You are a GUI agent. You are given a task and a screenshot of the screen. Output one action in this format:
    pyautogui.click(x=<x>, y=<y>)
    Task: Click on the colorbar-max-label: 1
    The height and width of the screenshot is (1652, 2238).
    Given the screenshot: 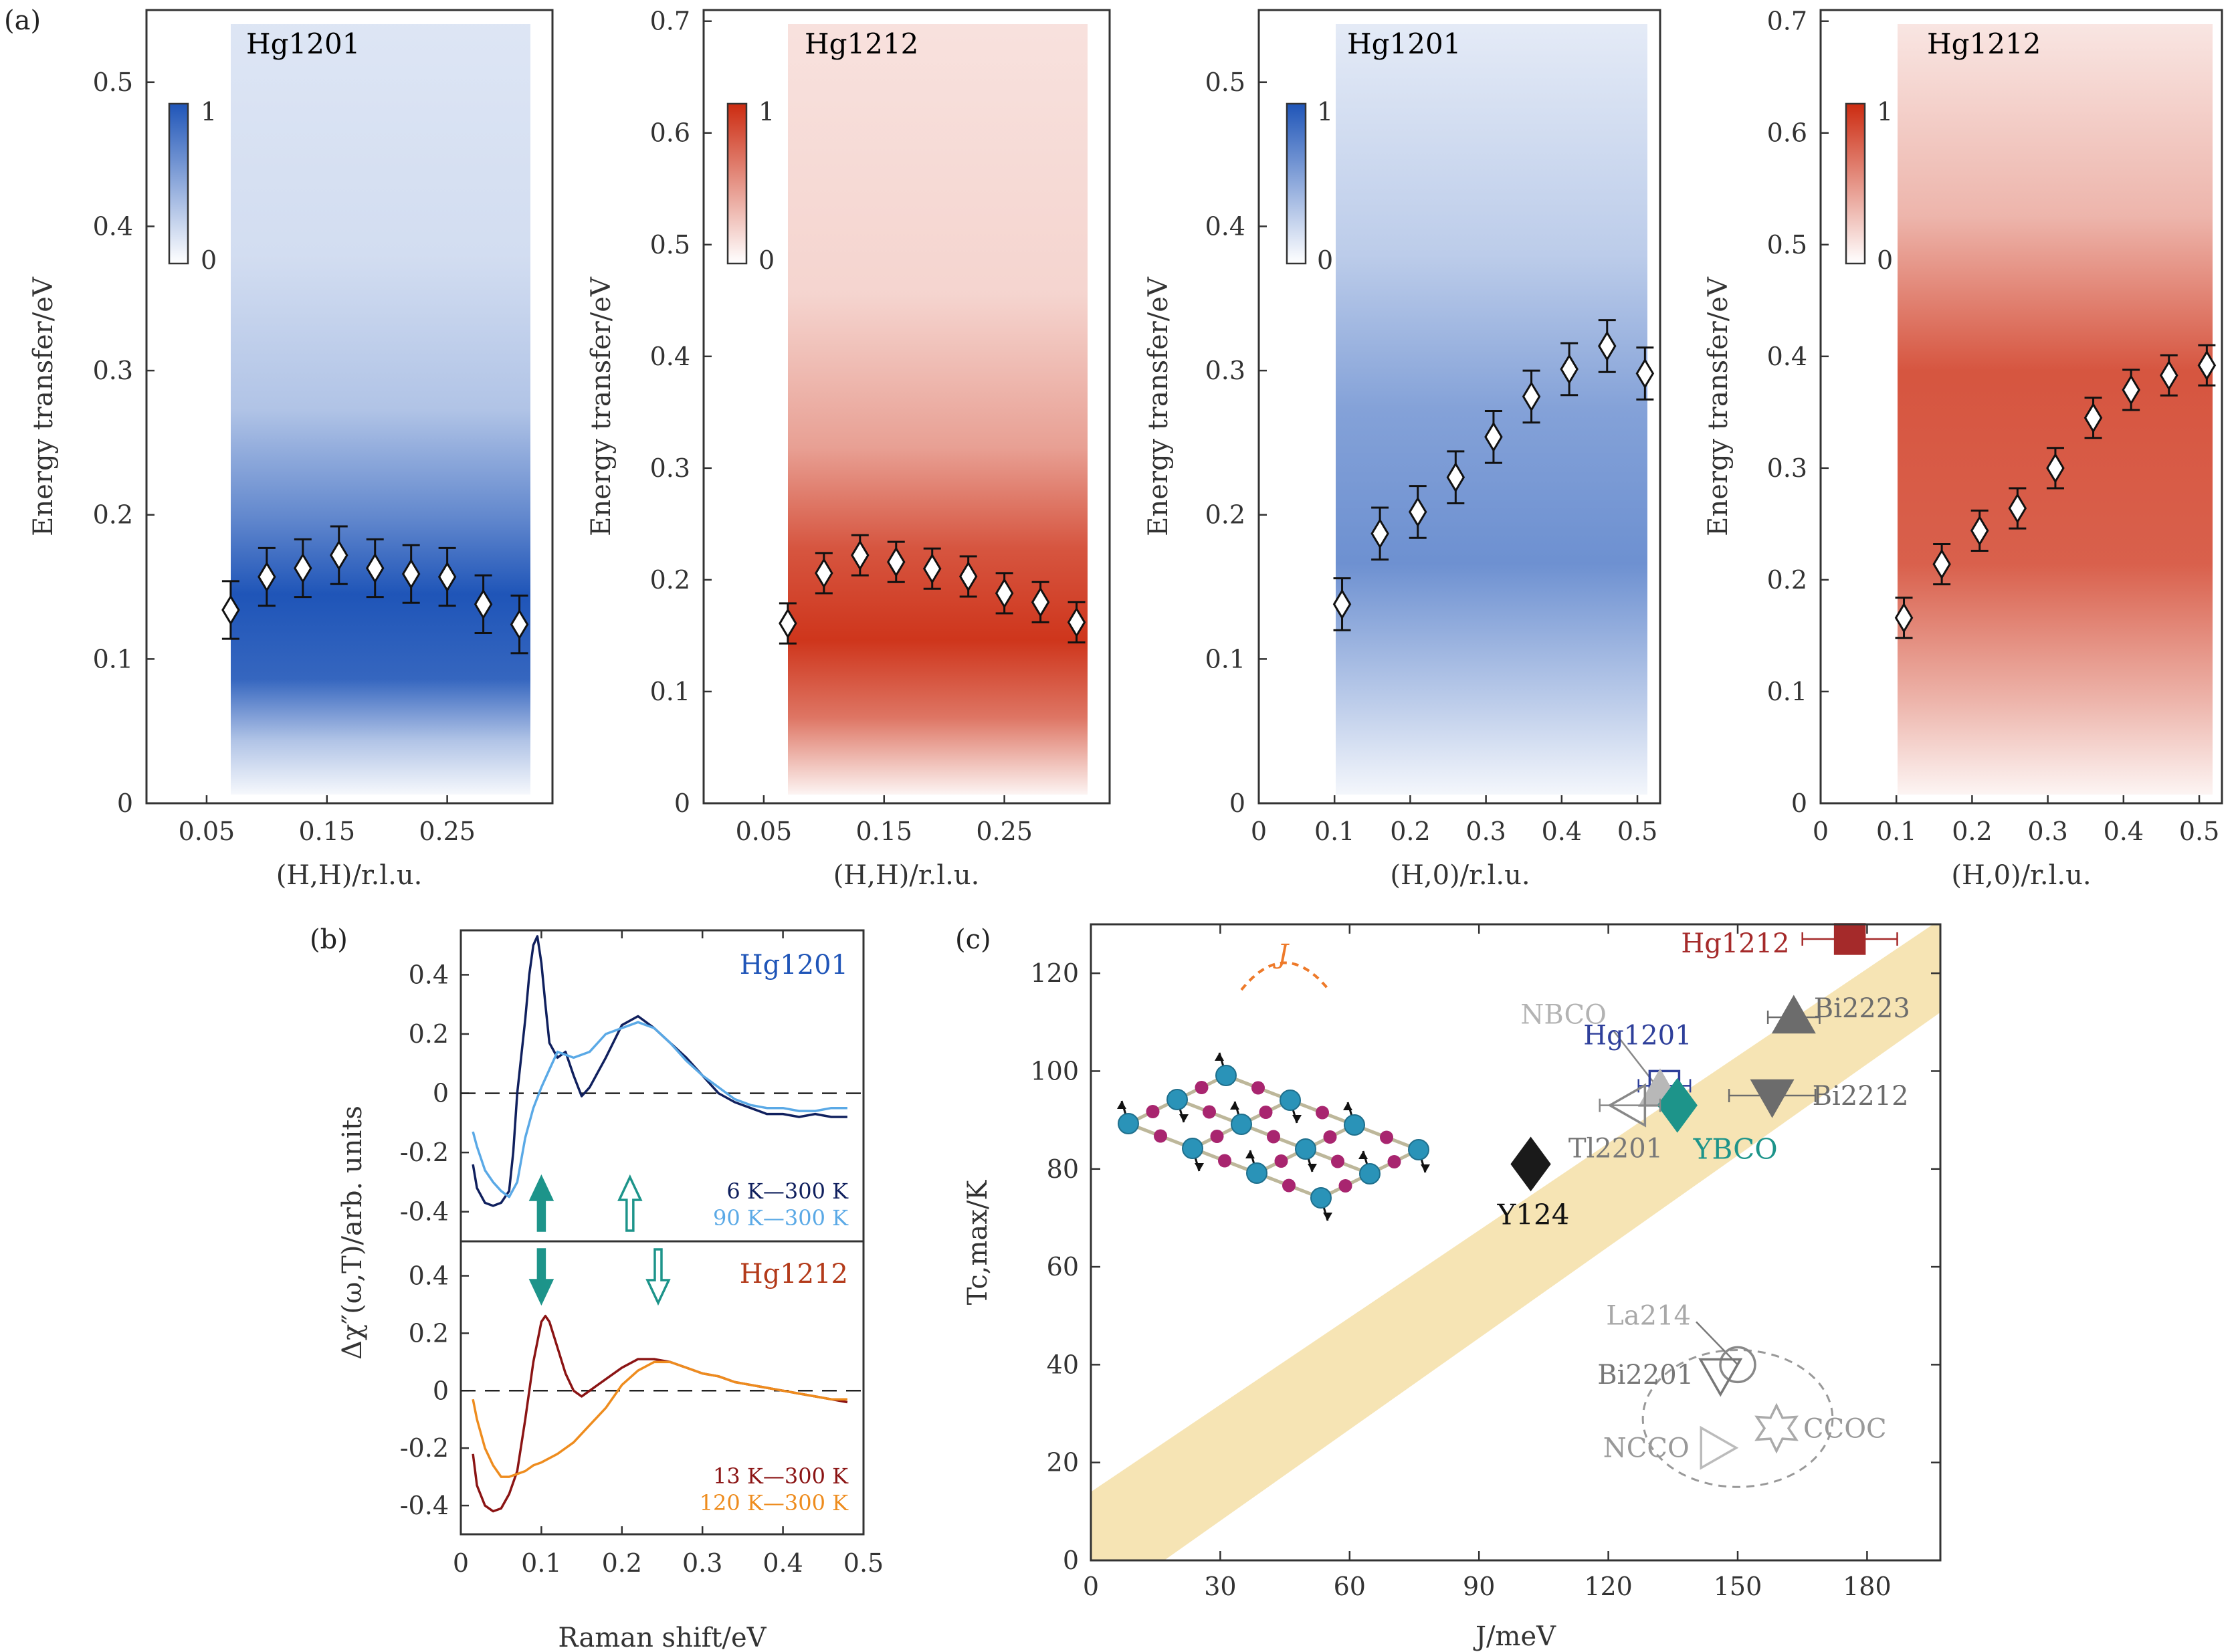 What is the action you would take?
    pyautogui.click(x=1885, y=111)
    